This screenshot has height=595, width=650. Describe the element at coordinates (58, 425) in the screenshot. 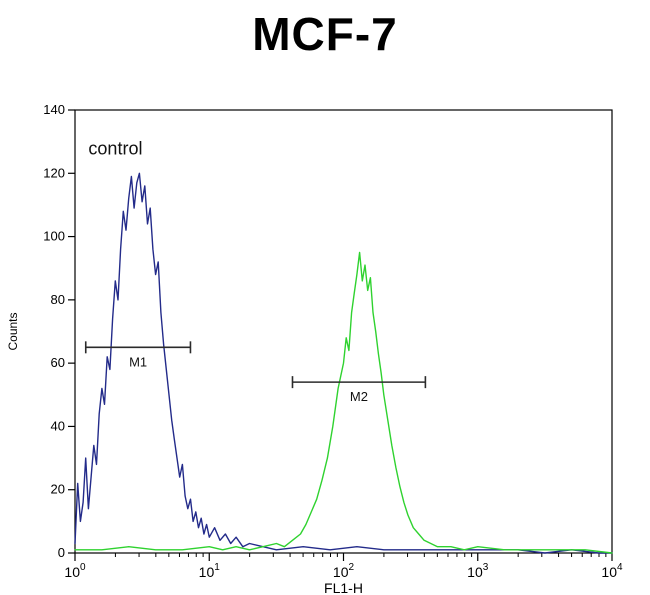

I see `y-tick-label: 40` at that location.